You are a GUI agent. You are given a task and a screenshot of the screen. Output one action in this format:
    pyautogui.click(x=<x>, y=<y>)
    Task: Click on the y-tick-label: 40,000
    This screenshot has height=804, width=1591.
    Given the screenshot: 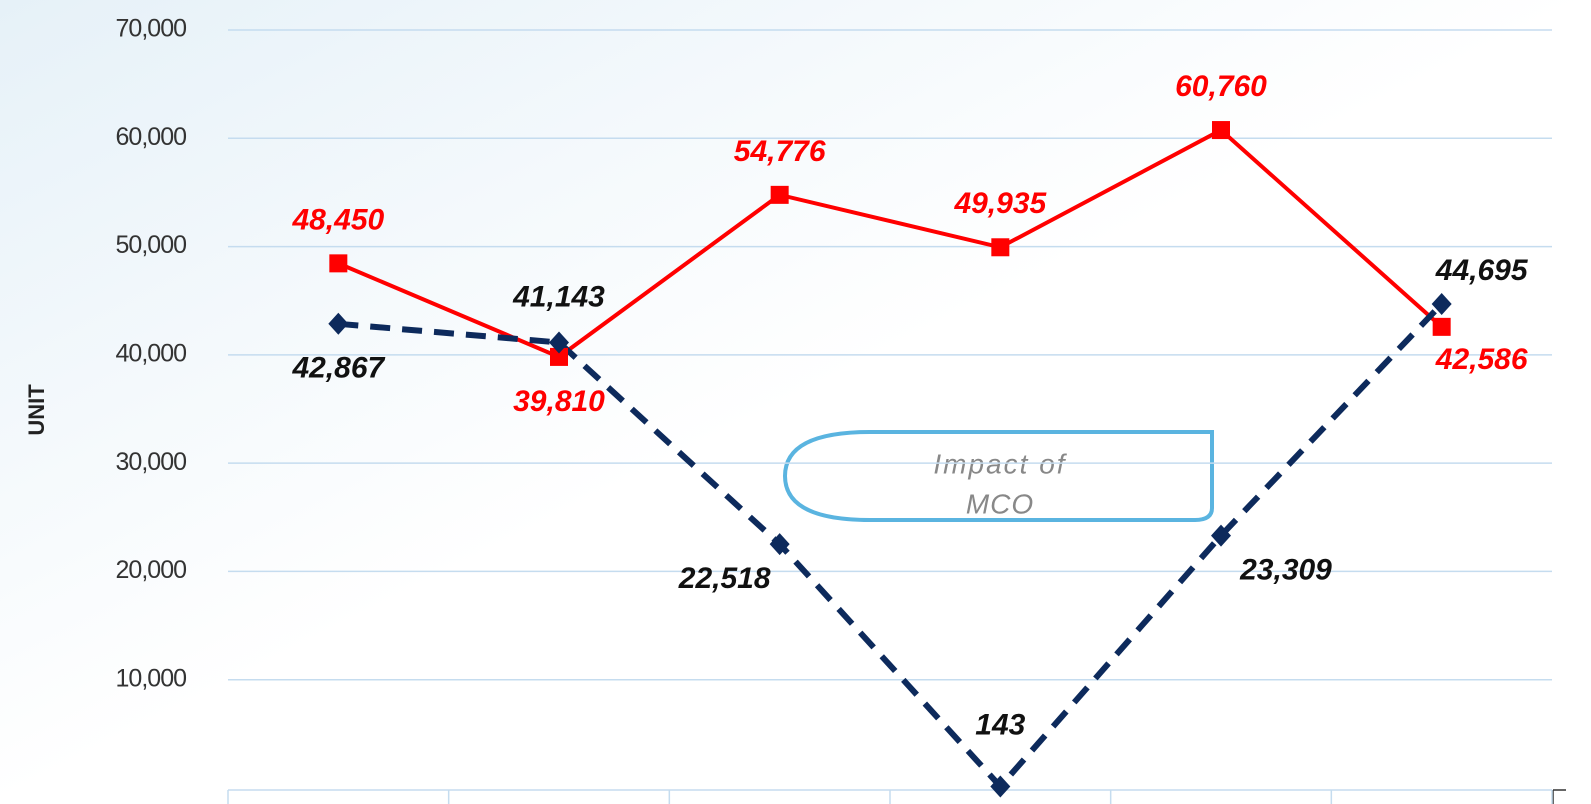 What is the action you would take?
    pyautogui.click(x=151, y=353)
    